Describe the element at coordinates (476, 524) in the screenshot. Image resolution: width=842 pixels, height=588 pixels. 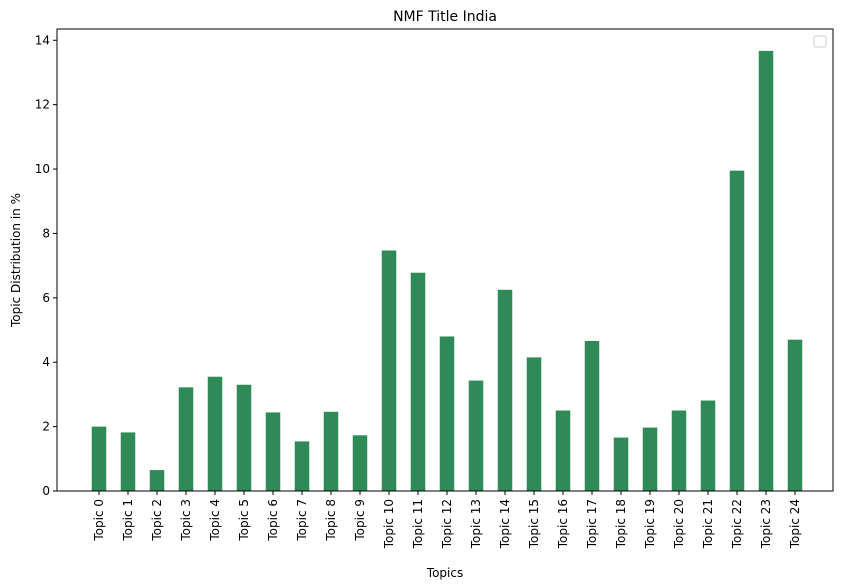
I see `x-tick-label: Topic 13` at that location.